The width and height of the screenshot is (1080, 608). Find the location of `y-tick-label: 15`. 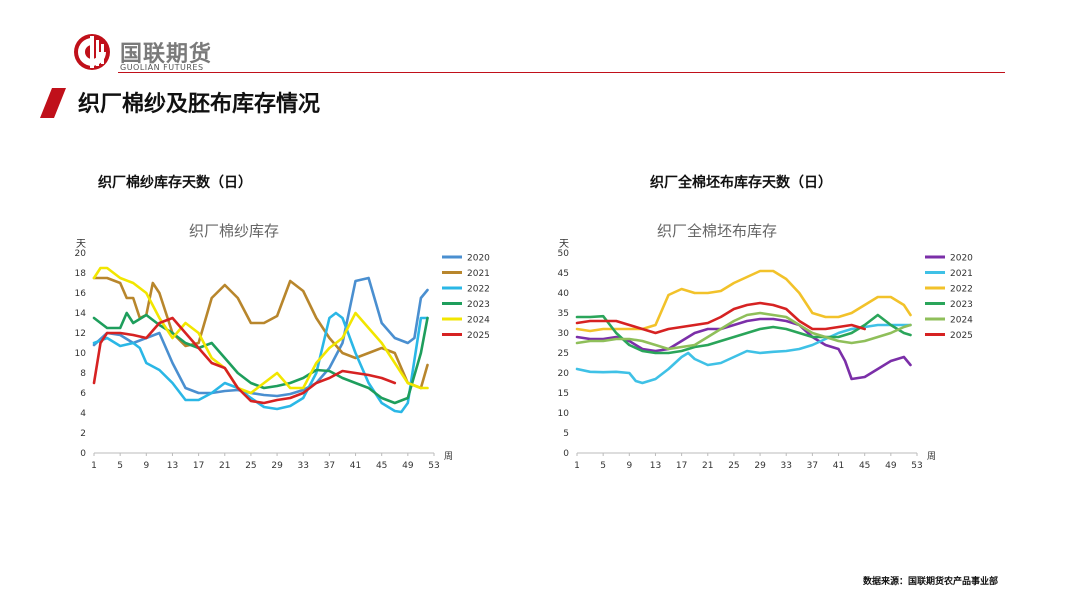

y-tick-label: 15 is located at coordinates (563, 394).